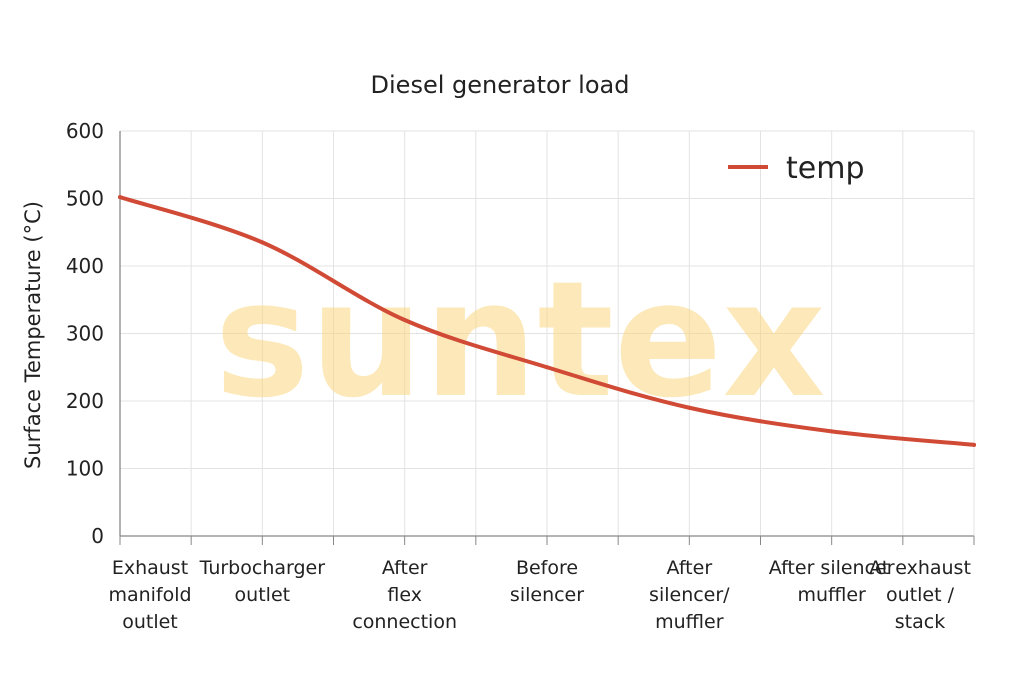  I want to click on x-tick-label: Before silencer, so click(547, 581).